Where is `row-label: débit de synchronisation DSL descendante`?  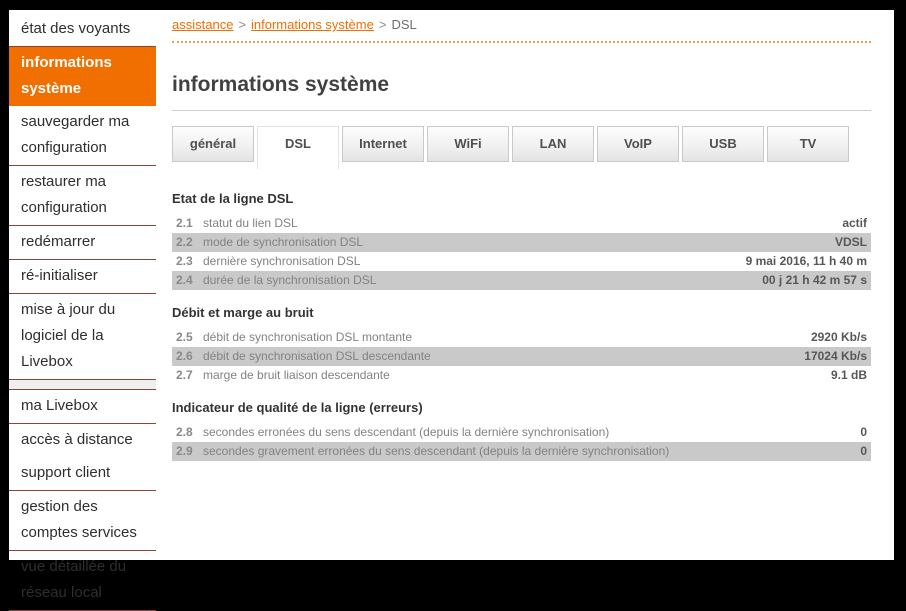
row-label: débit de synchronisation DSL descendante is located at coordinates (317, 356).